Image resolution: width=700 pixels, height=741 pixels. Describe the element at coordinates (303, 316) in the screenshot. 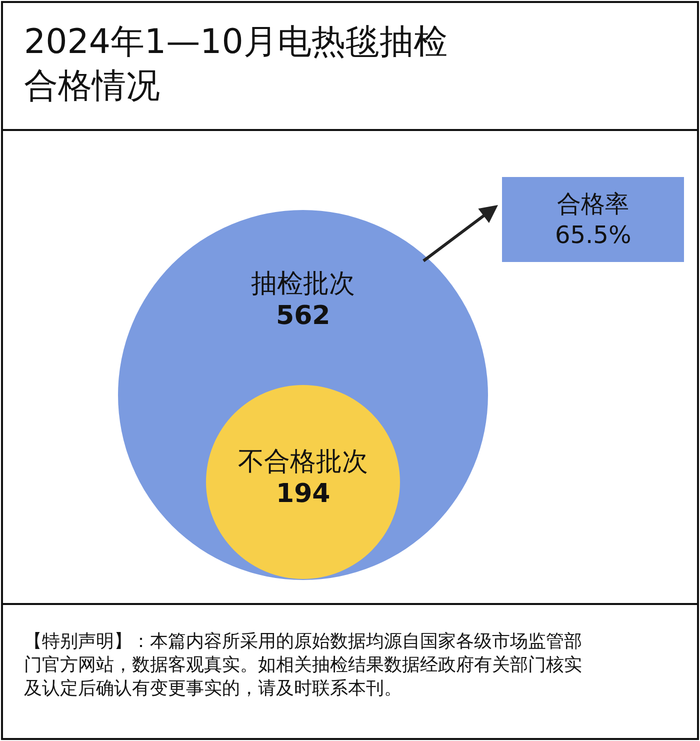

I see `data-label: 562` at that location.